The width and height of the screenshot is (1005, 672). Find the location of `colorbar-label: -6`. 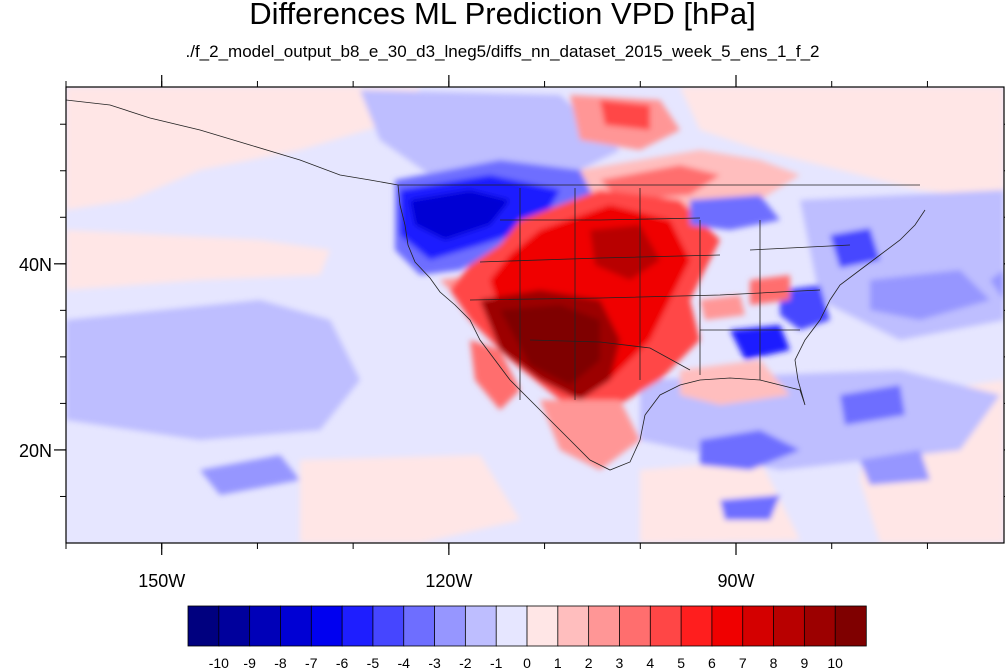

colorbar-label: -6 is located at coordinates (342, 663).